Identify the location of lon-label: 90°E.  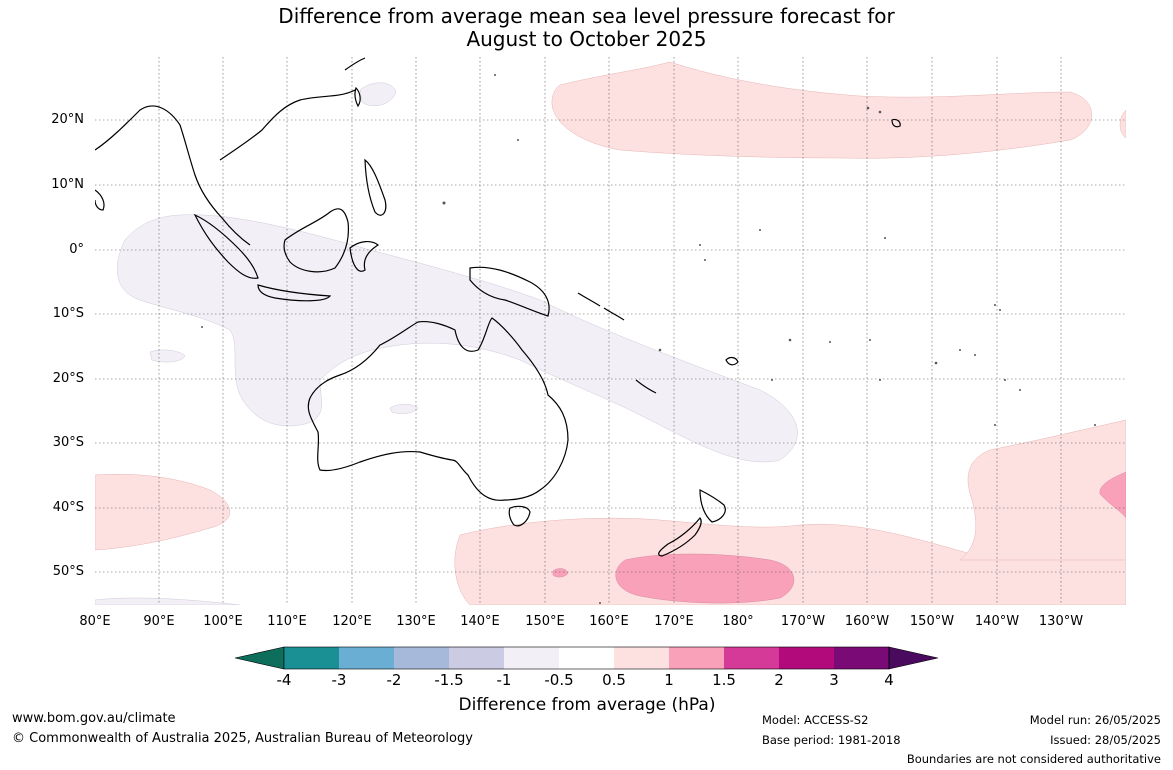
(159, 621).